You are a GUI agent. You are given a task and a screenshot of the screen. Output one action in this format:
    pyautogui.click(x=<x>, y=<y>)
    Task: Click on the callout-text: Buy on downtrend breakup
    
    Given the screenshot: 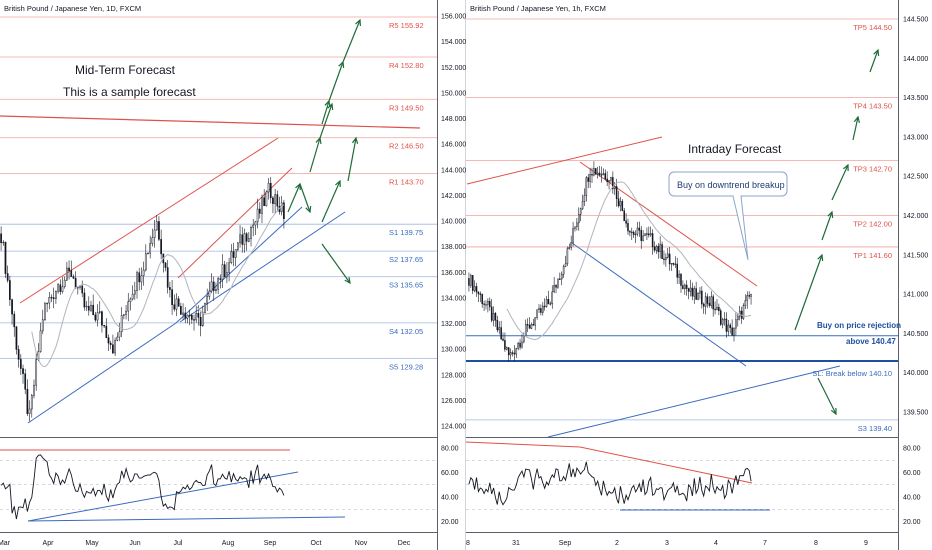 What is the action you would take?
    pyautogui.click(x=731, y=185)
    